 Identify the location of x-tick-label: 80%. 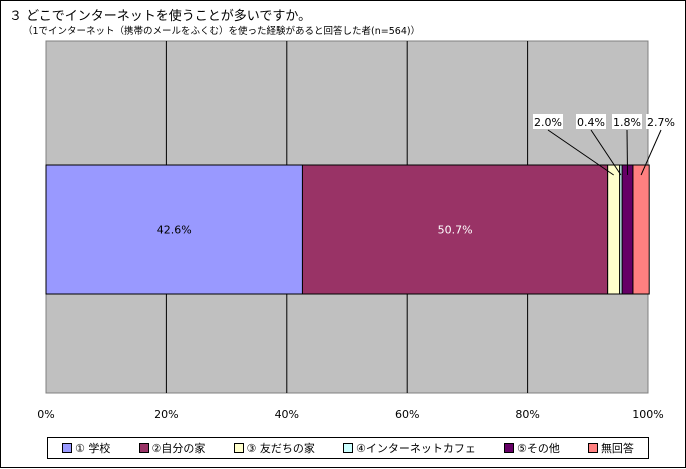
(527, 414).